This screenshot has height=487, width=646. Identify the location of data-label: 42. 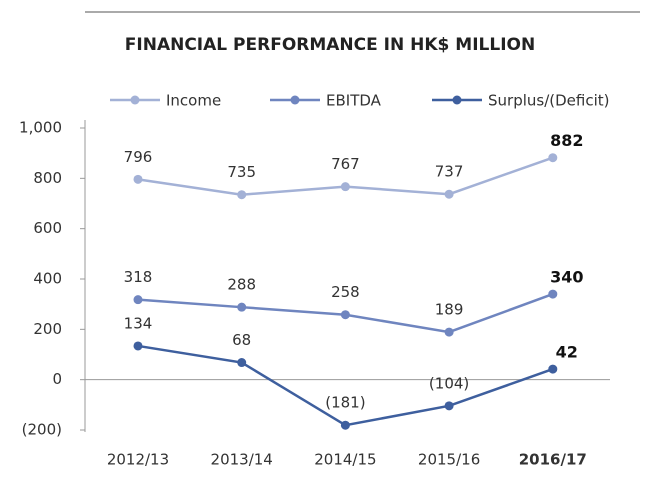
(567, 352).